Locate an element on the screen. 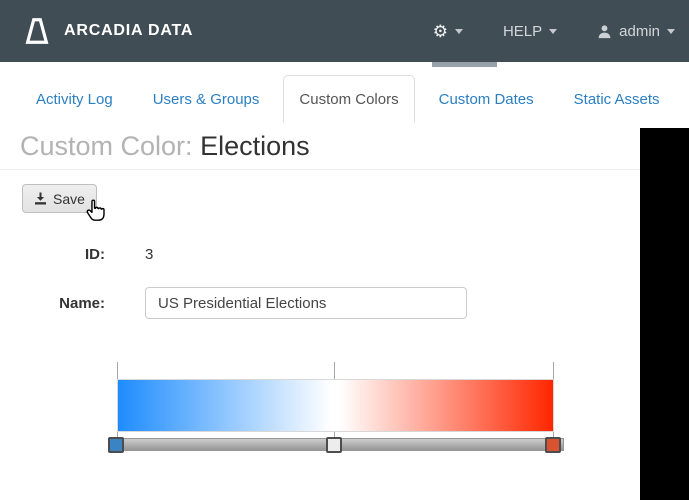 This screenshot has height=500, width=689. cropped-black-region is located at coordinates (664, 314).